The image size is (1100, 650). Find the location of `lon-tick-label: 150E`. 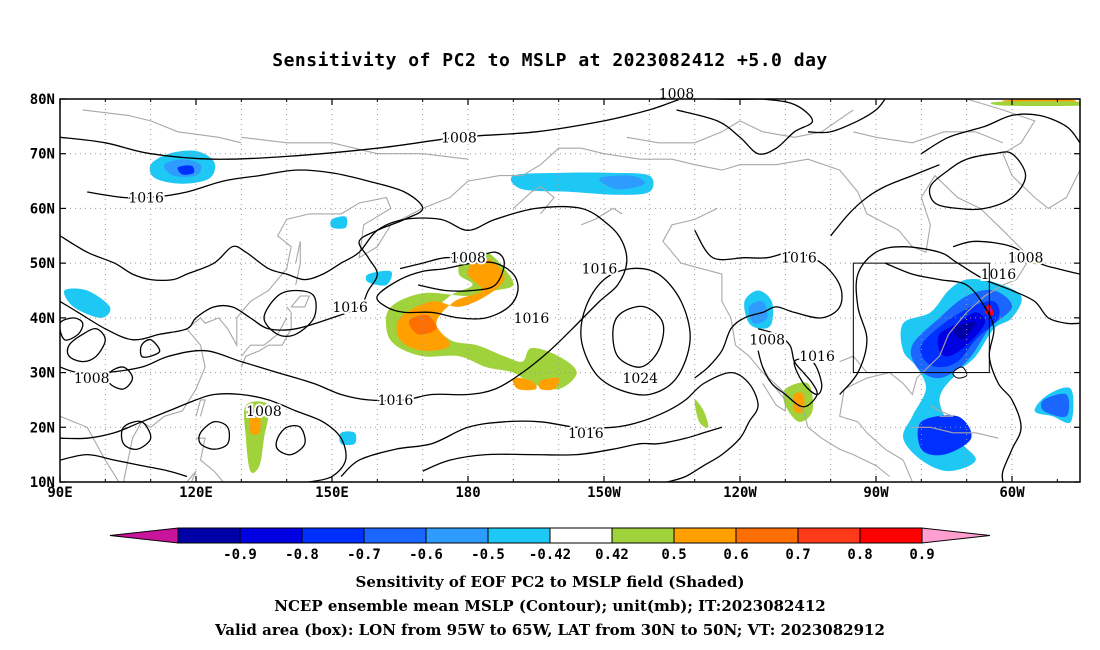

lon-tick-label: 150E is located at coordinates (332, 493).